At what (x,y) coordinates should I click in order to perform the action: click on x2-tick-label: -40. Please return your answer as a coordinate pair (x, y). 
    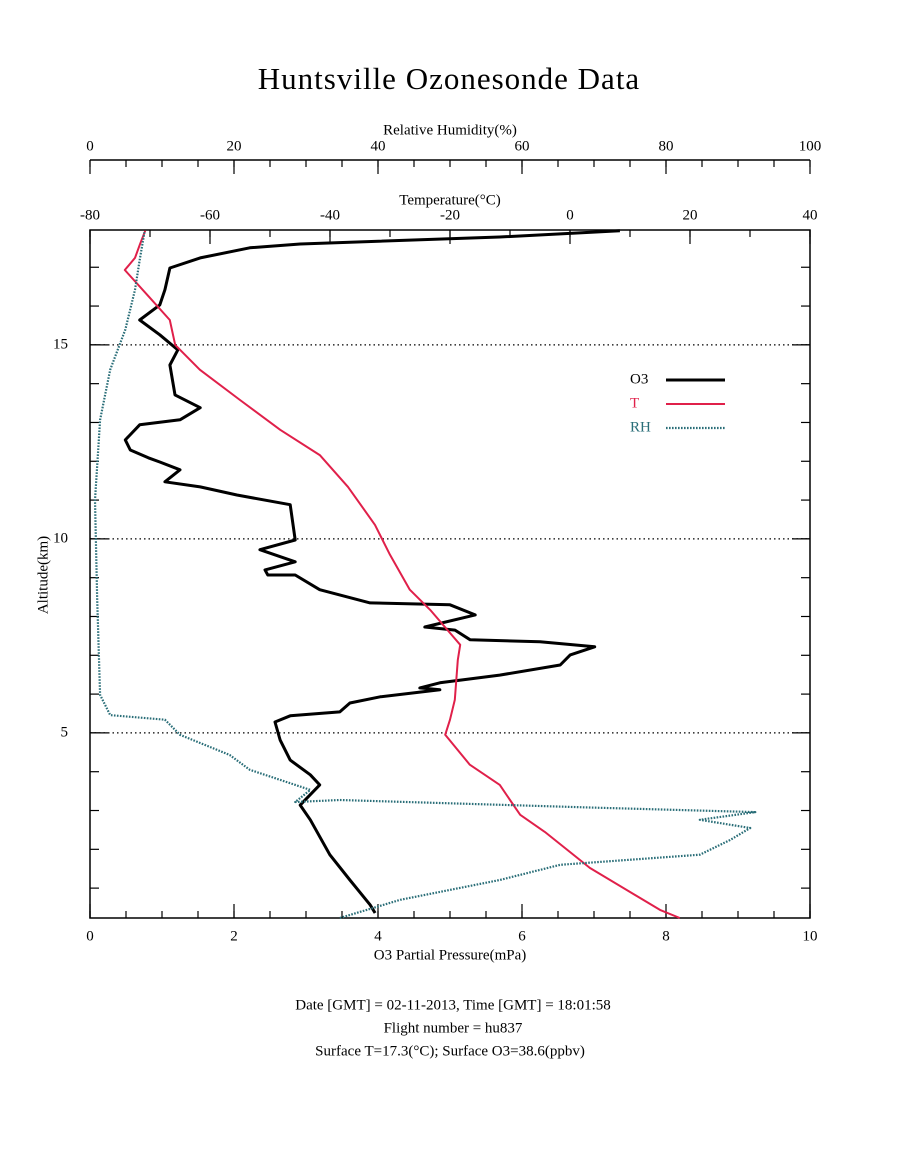
    Looking at the image, I should click on (330, 215).